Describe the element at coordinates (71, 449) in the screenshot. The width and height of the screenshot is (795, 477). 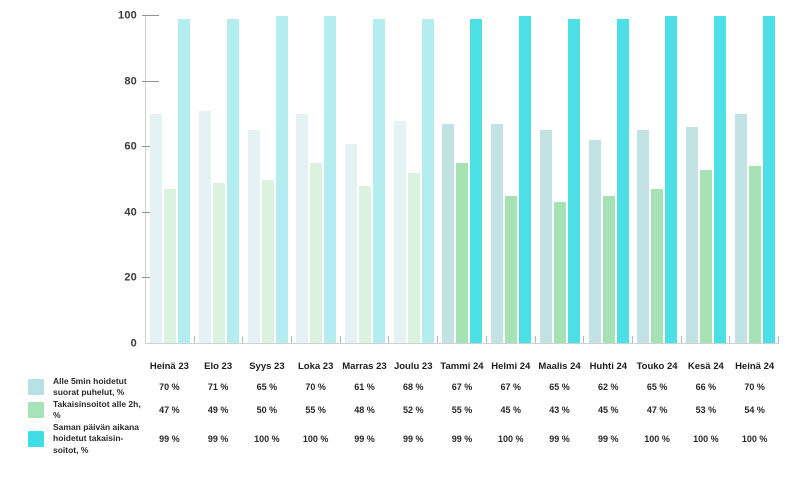
I see `legend-label-line: soitot, %` at that location.